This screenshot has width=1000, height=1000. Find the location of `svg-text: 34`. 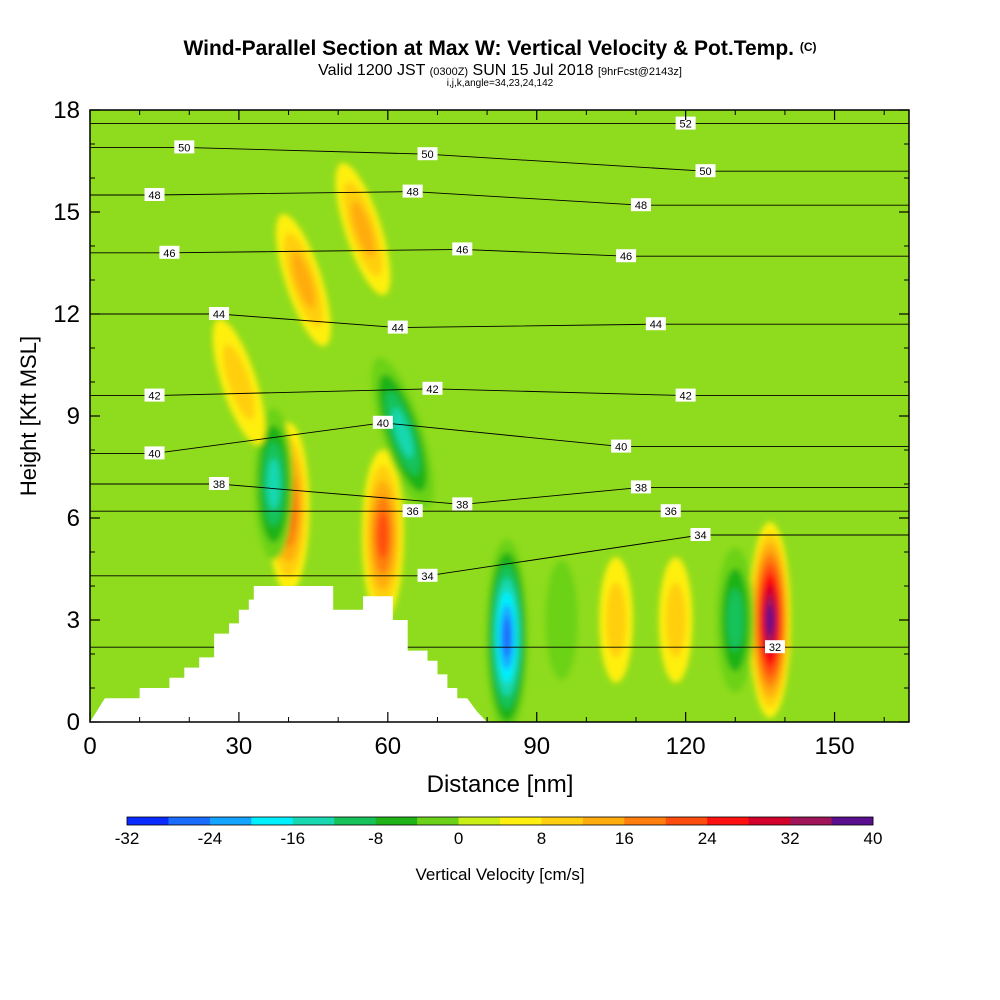

svg-text: 34 is located at coordinates (427, 577).